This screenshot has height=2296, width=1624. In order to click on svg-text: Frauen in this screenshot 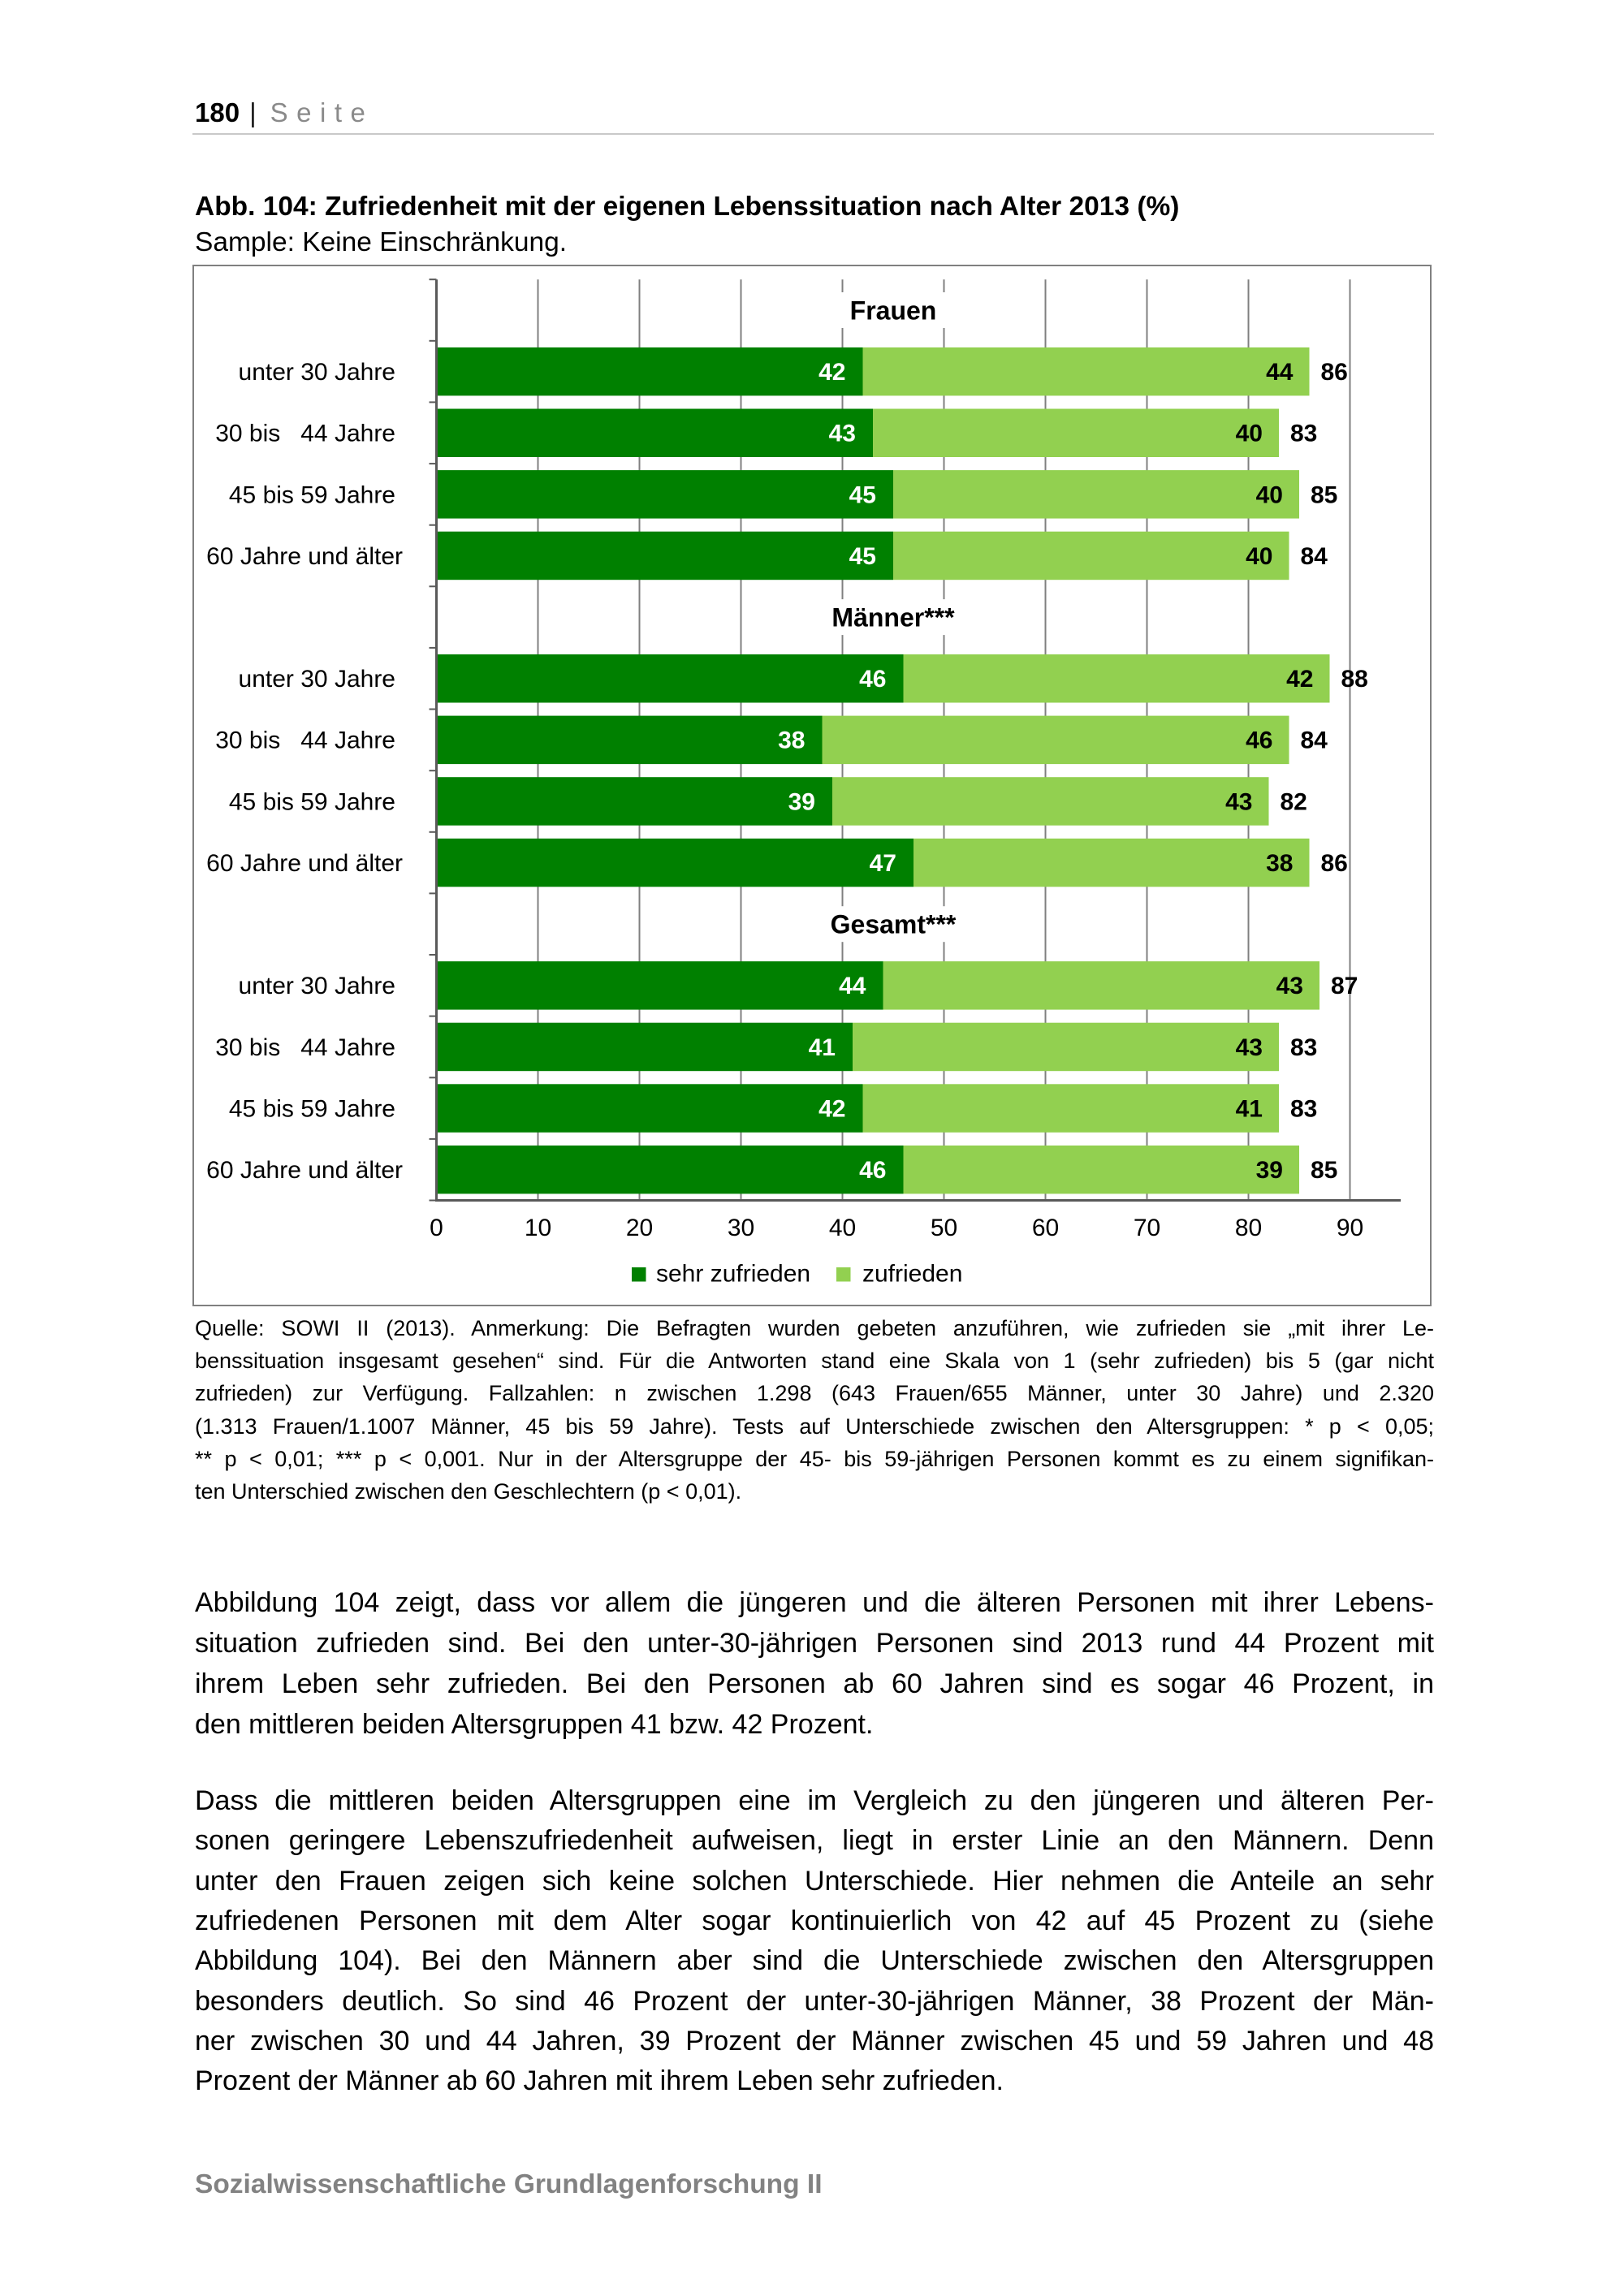, I will do `click(893, 310)`.